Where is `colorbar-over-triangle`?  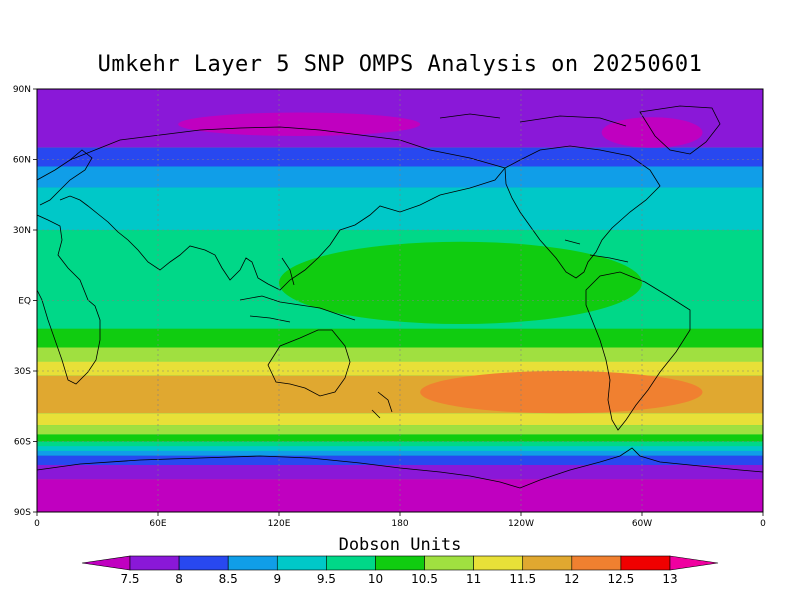
colorbar-over-triangle is located at coordinates (694, 563).